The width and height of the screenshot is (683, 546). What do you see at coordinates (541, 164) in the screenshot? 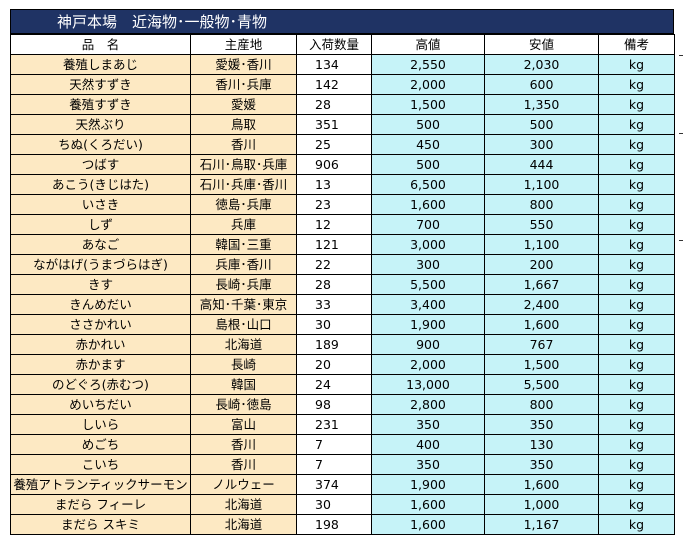
I see `low-price-cell: 444` at bounding box center [541, 164].